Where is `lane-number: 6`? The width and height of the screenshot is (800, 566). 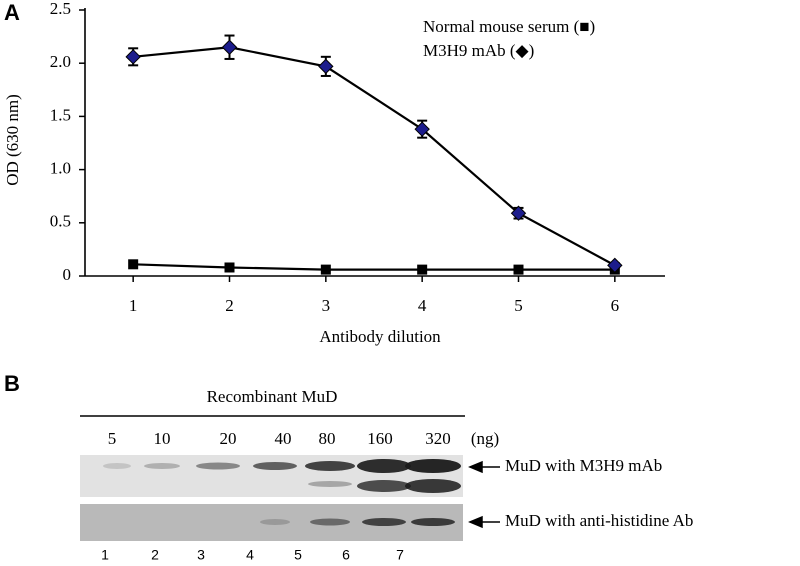
lane-number: 6 is located at coordinates (346, 555).